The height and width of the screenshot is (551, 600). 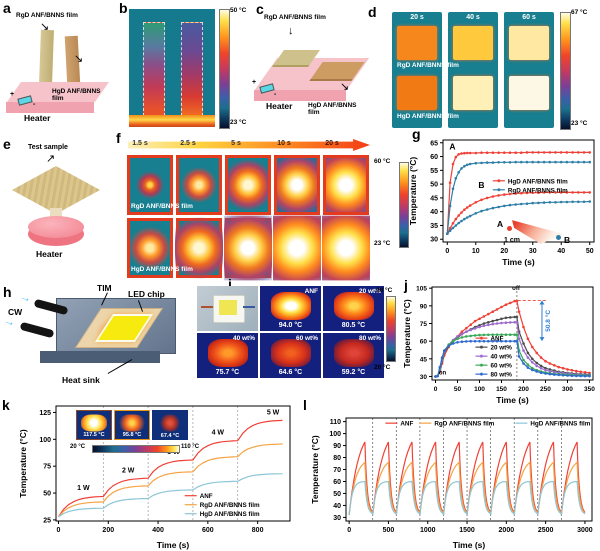 What do you see at coordinates (300, 95) in the screenshot?
I see `heater-slab-front-c` at bounding box center [300, 95].